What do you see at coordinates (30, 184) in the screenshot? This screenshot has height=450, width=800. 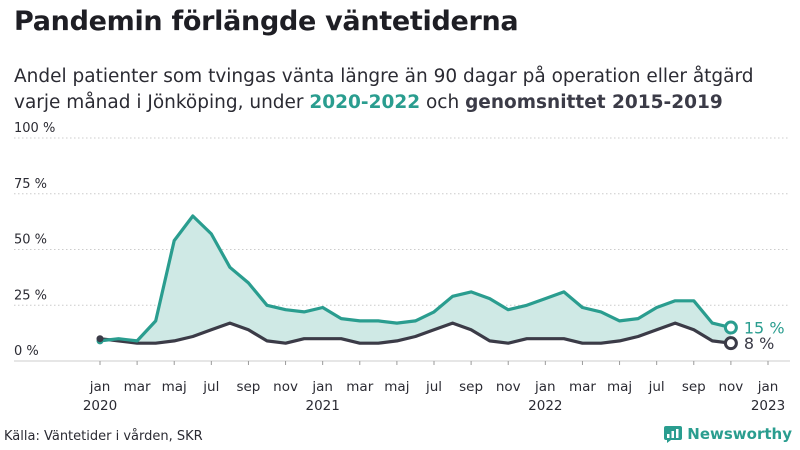 I see `y-tick-label: 75 %` at bounding box center [30, 184].